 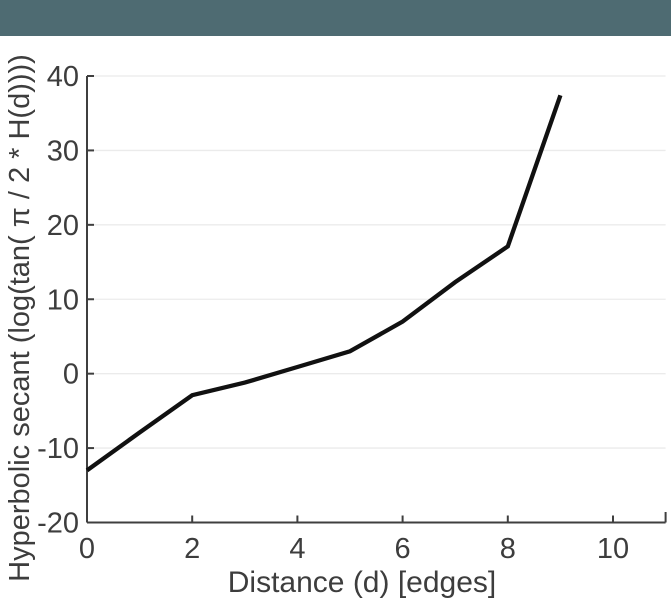 I want to click on x-tick-label-8: 8, so click(x=508, y=549).